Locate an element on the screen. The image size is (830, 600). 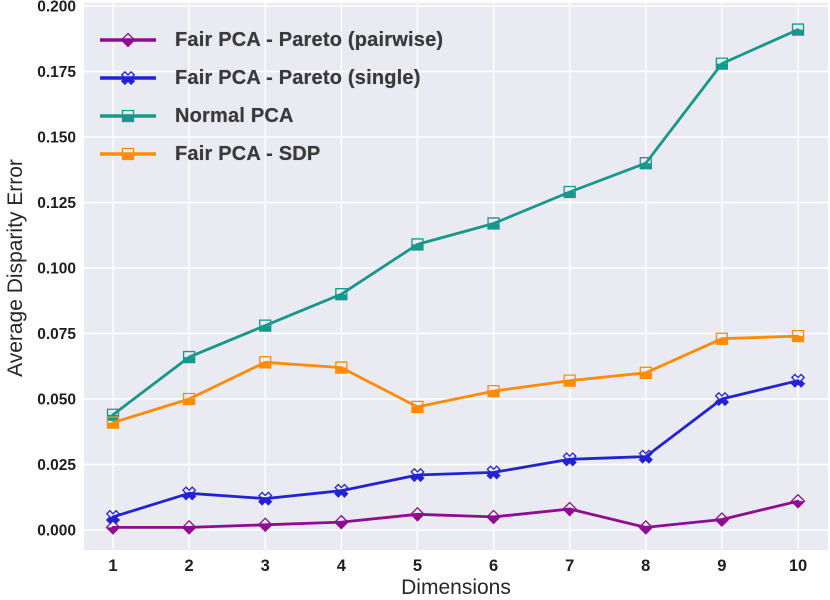
y-tick-label: 0.075 is located at coordinates (56, 334).